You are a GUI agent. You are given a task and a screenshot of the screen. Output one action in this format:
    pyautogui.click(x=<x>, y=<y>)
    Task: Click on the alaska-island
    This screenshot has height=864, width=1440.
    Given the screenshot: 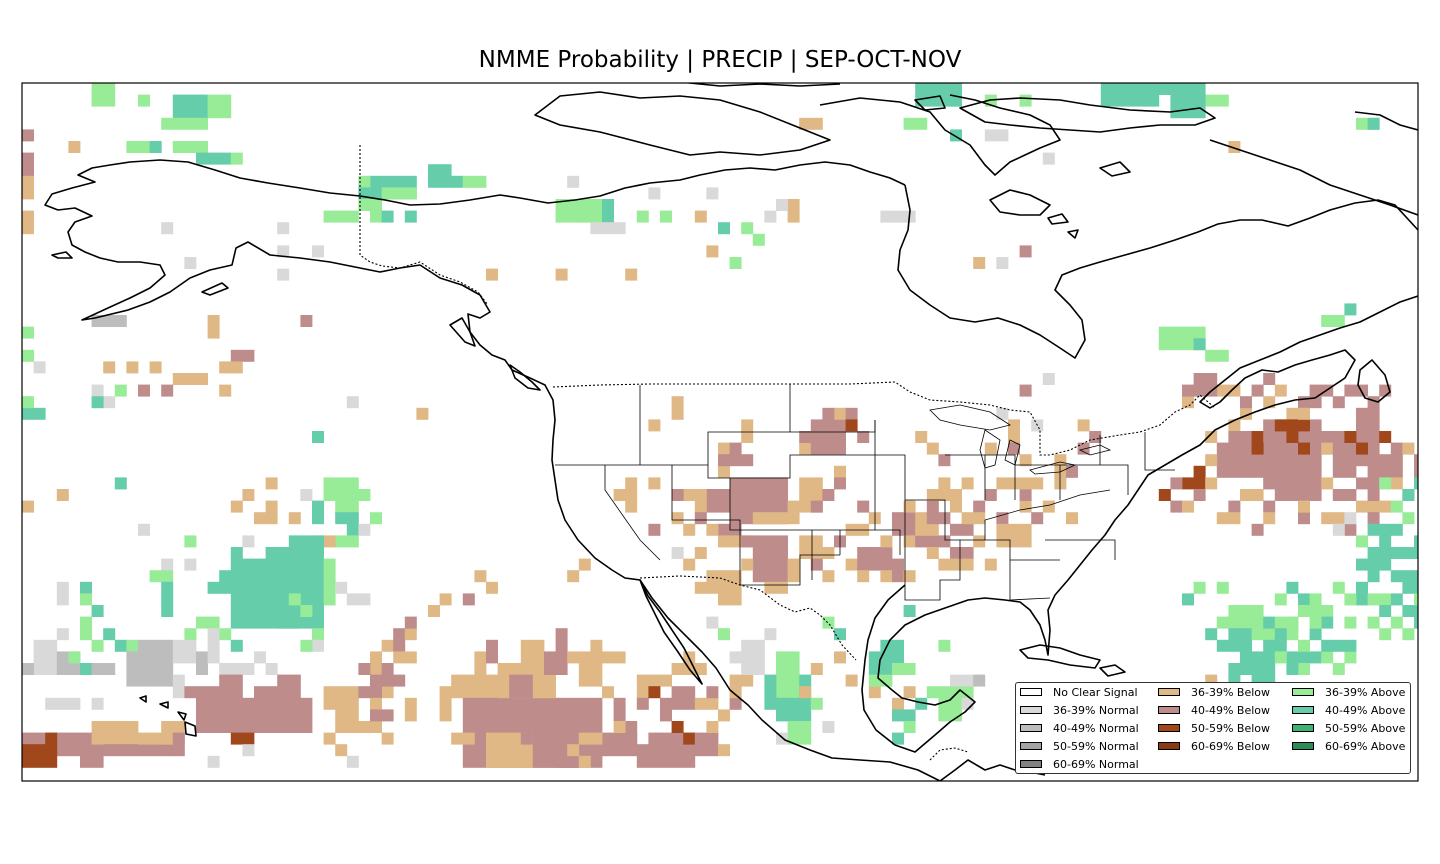 What is the action you would take?
    pyautogui.click(x=215, y=289)
    